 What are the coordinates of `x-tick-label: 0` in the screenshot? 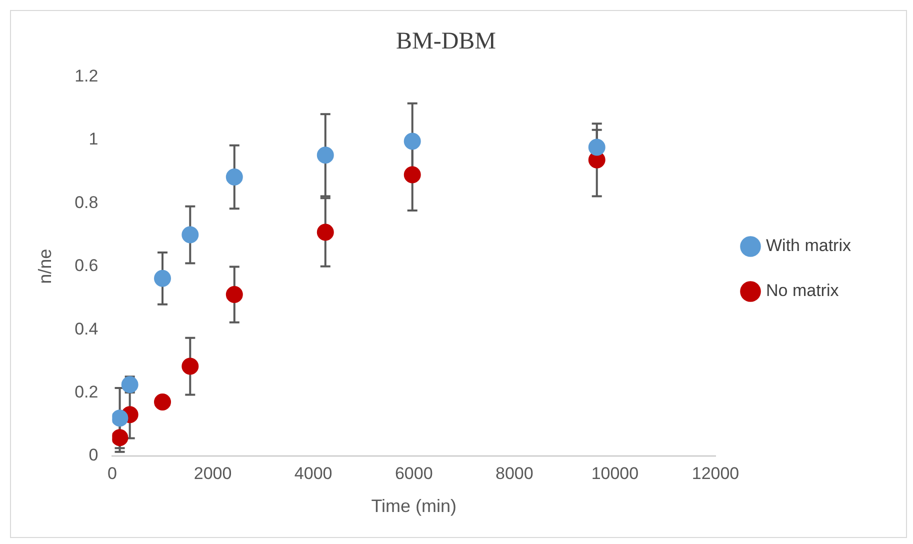 It's located at (112, 473).